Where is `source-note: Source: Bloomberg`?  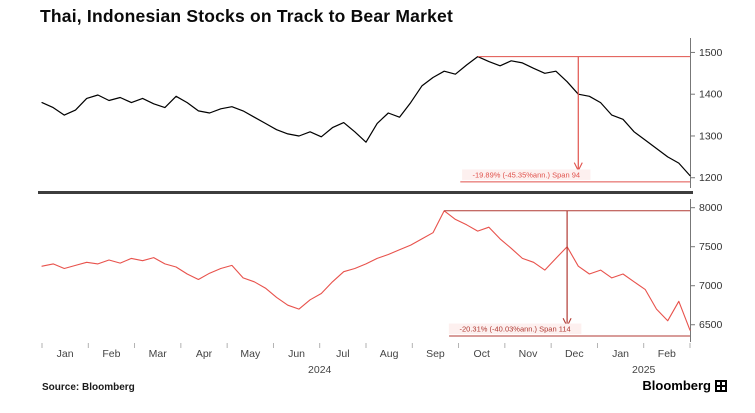 source-note: Source: Bloomberg is located at coordinates (88, 387).